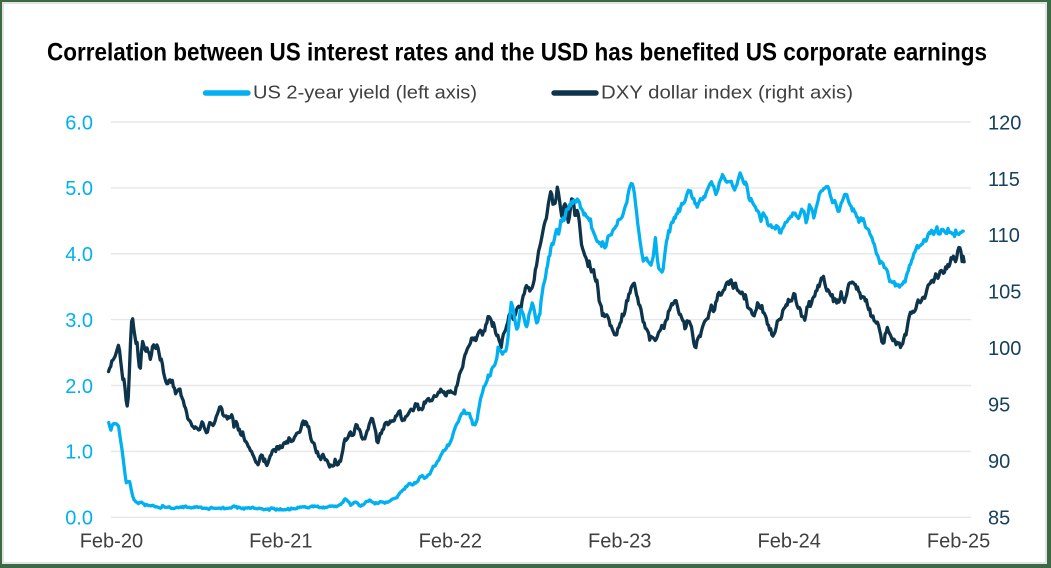 The width and height of the screenshot is (1051, 568). I want to click on svg-text: 1.0, so click(79, 453).